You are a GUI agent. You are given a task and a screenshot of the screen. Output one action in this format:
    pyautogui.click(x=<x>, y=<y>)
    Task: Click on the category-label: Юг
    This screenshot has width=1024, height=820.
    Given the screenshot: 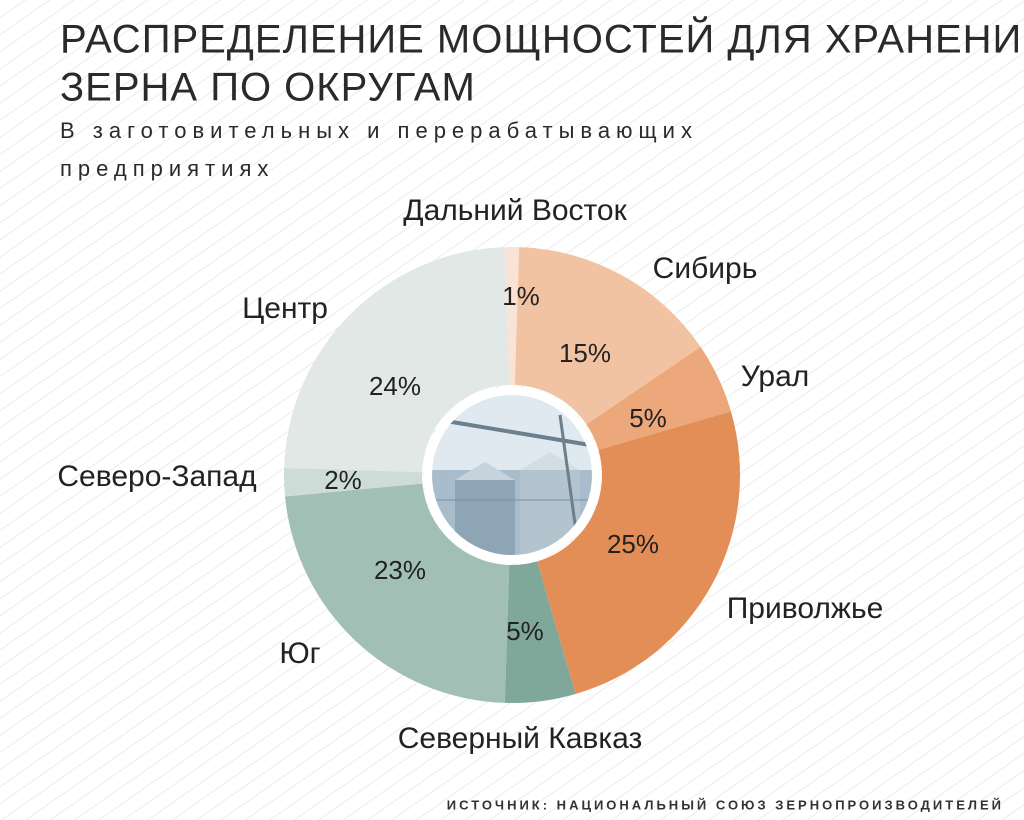 What is the action you would take?
    pyautogui.click(x=299, y=653)
    